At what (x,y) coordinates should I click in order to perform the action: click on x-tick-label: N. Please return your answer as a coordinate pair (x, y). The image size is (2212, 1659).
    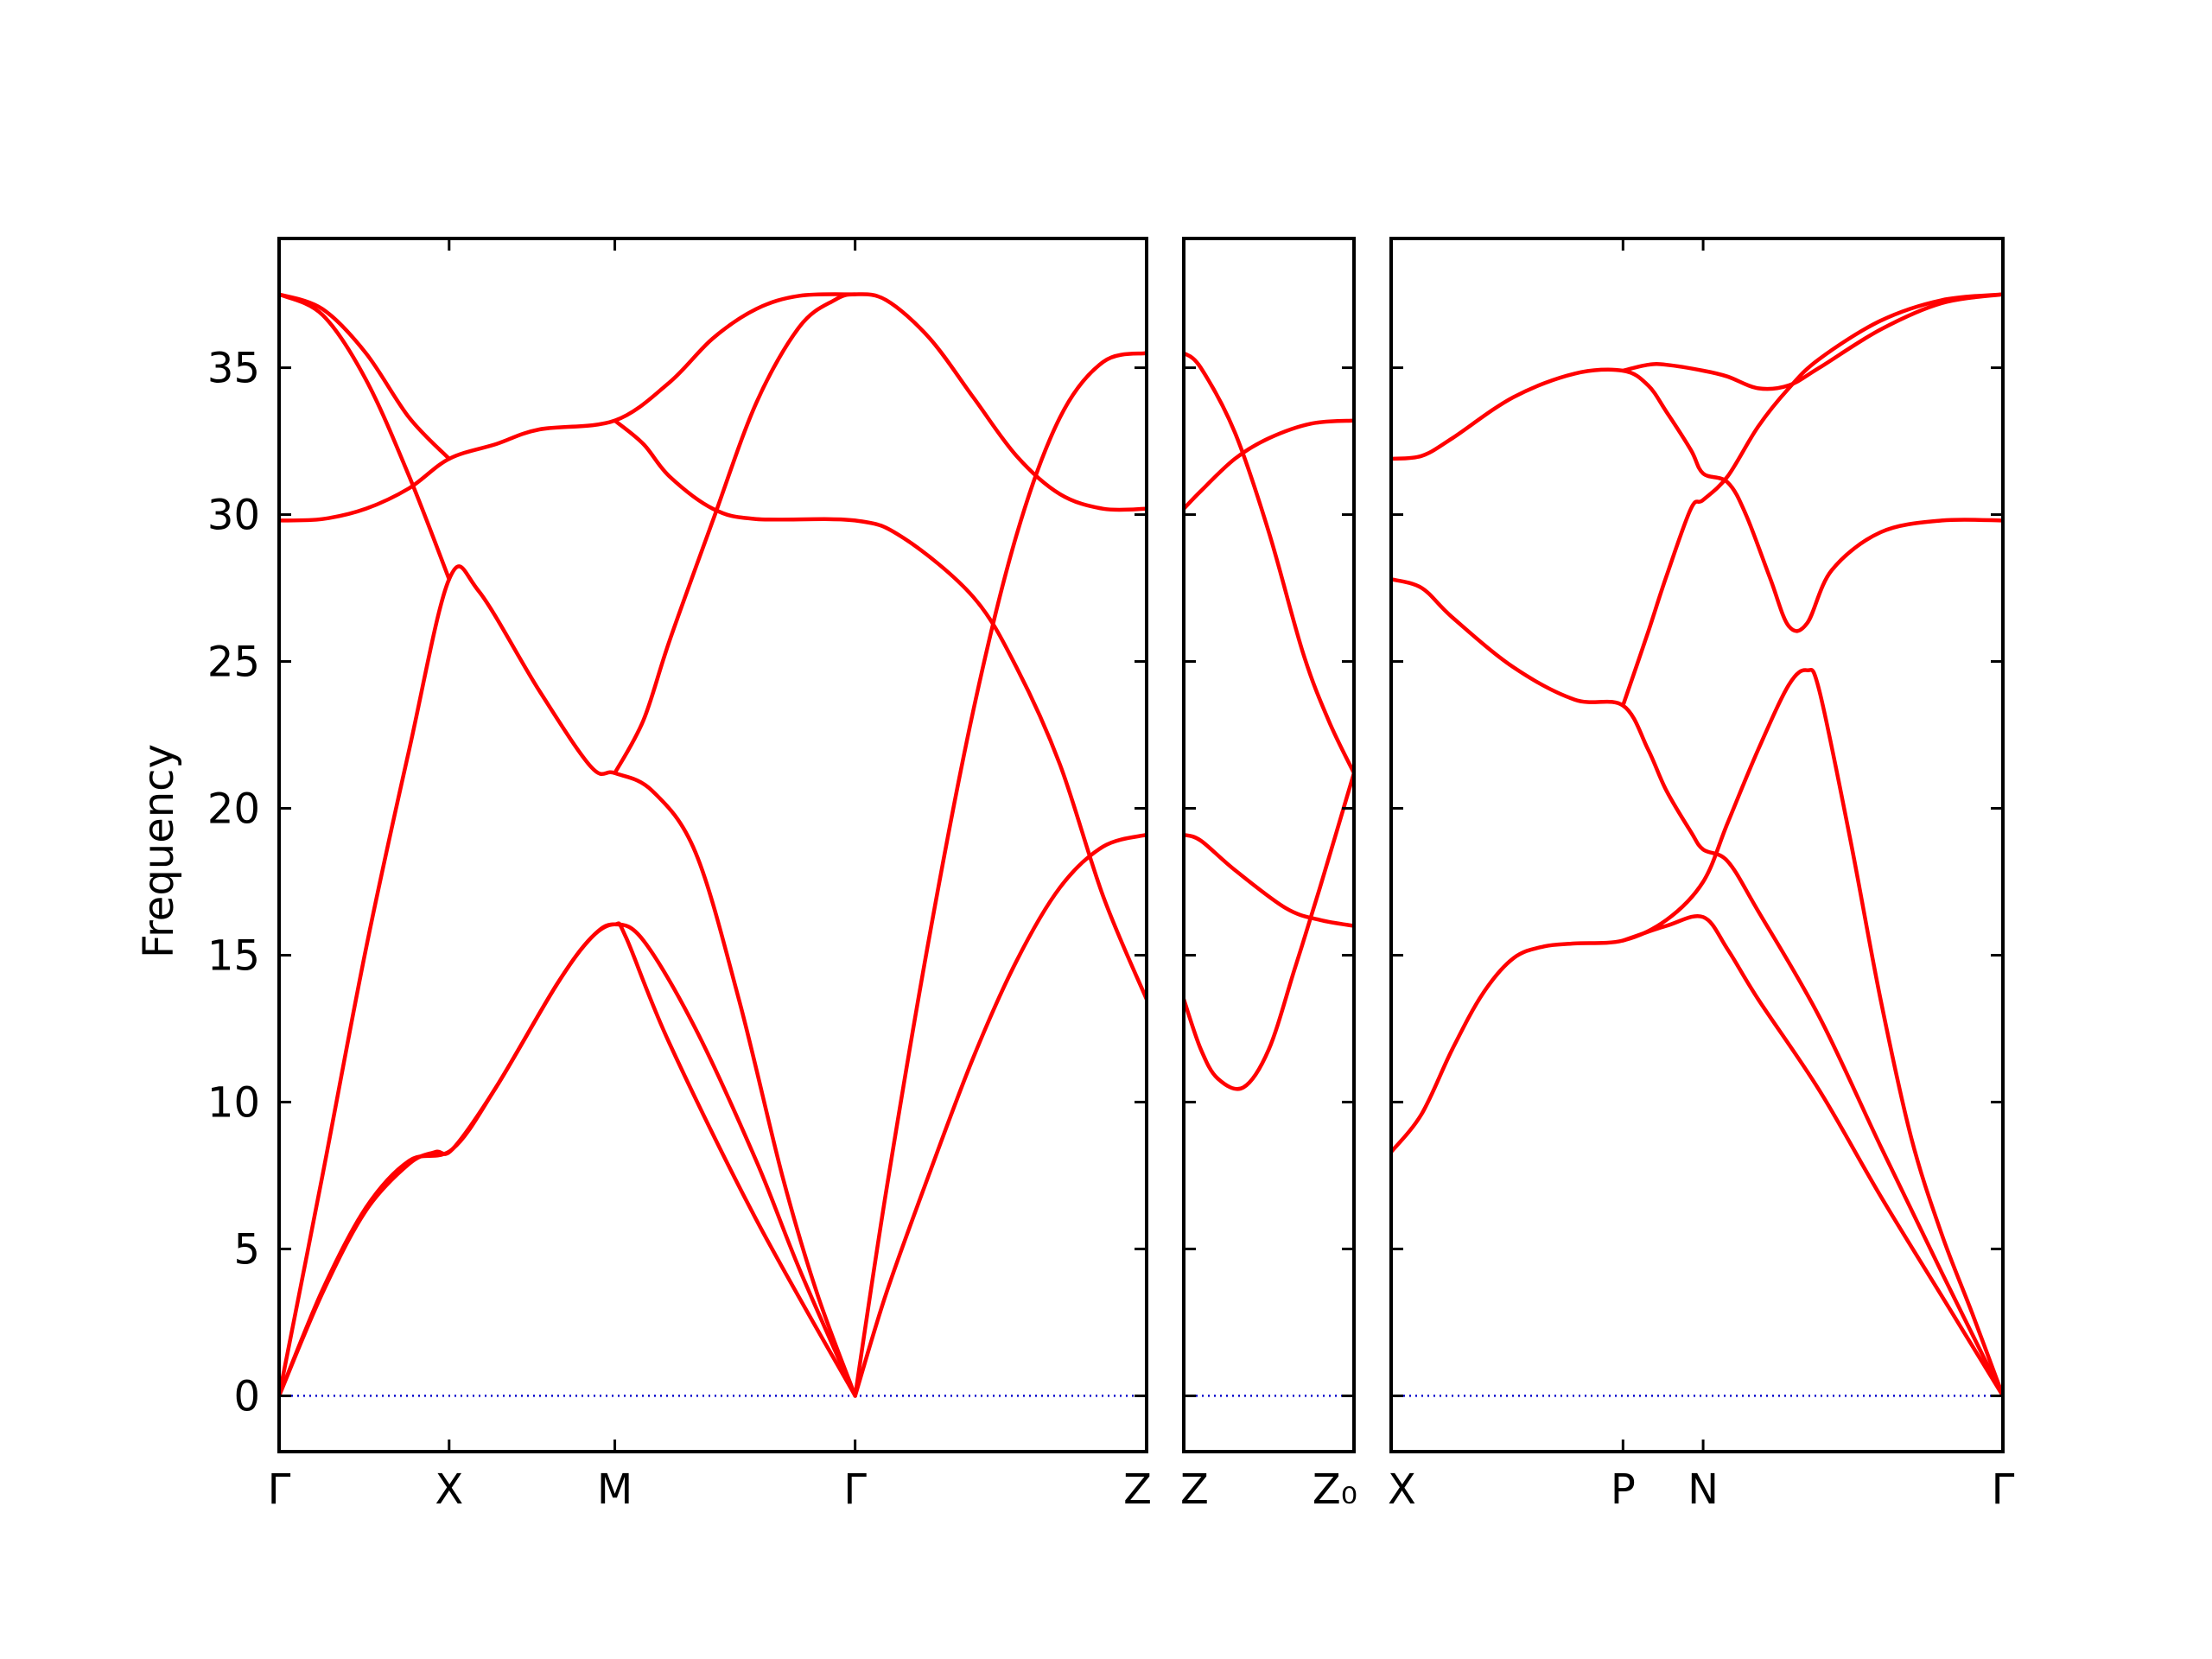
    Looking at the image, I should click on (1703, 1489).